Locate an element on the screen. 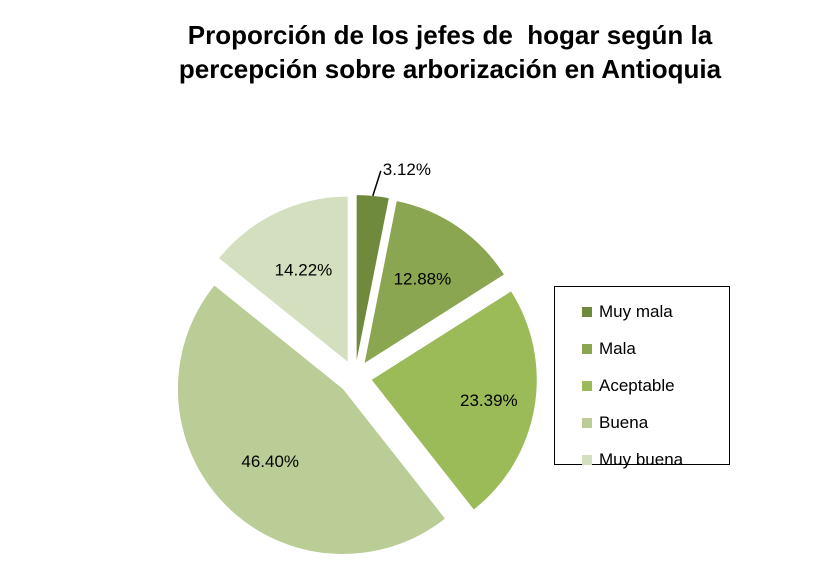 This screenshot has width=825, height=573. legend-swatch-muy-buena is located at coordinates (587, 459).